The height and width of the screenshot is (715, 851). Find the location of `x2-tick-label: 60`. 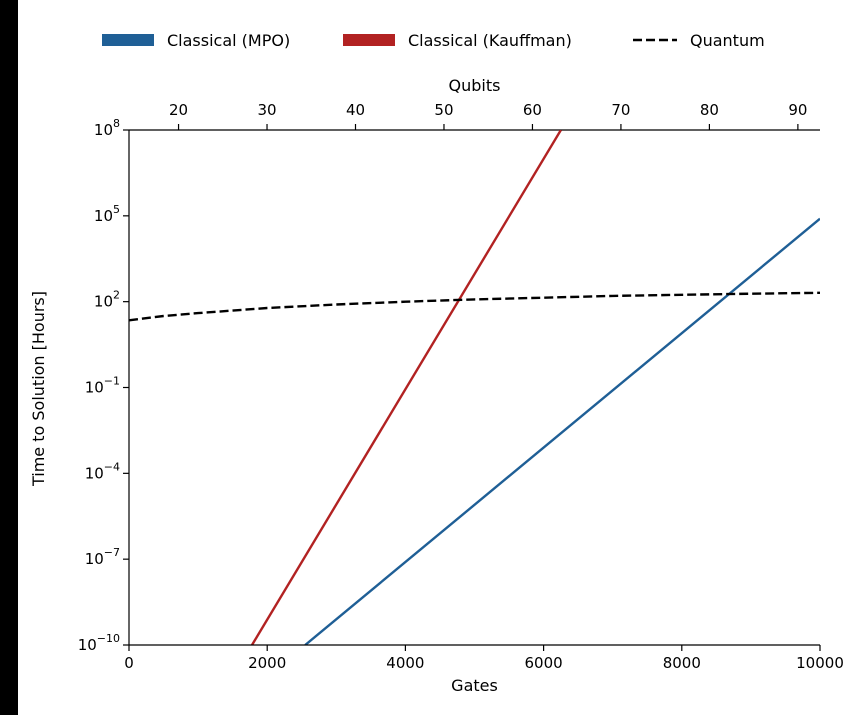

x2-tick-label: 60 is located at coordinates (532, 110).